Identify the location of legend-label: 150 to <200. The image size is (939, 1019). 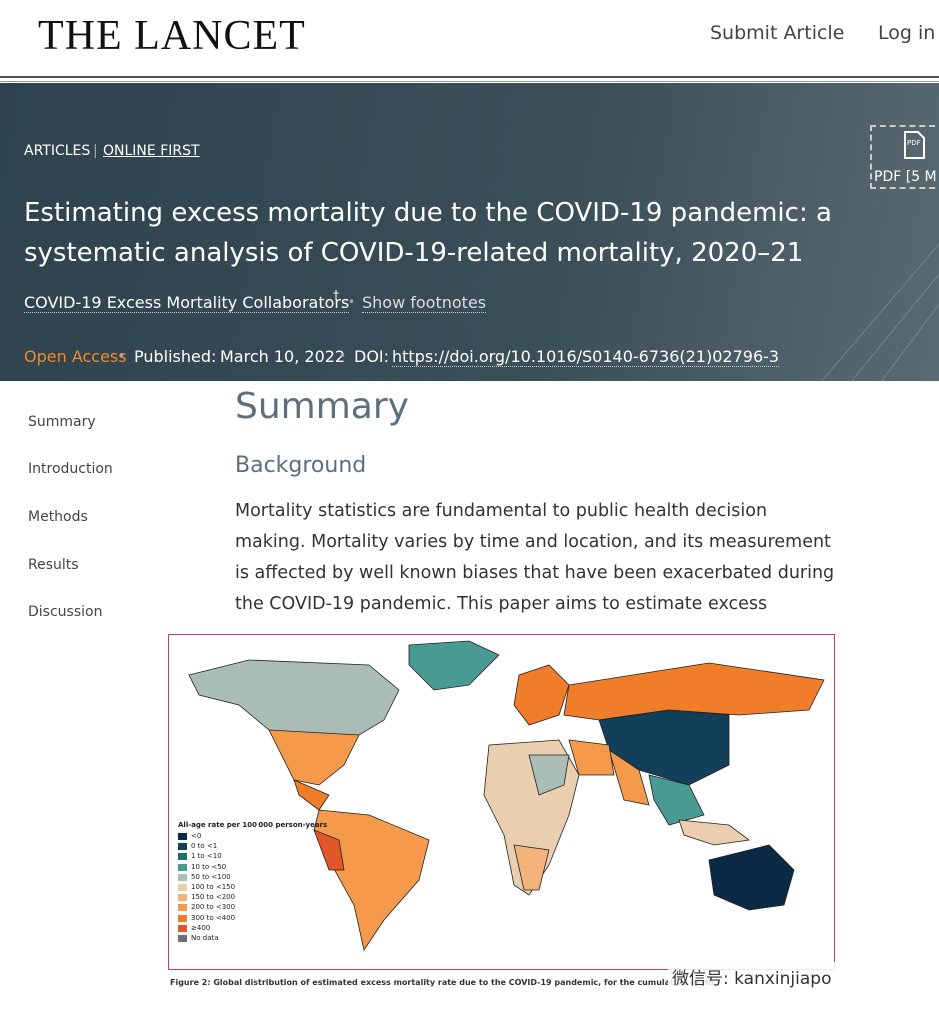
(213, 897).